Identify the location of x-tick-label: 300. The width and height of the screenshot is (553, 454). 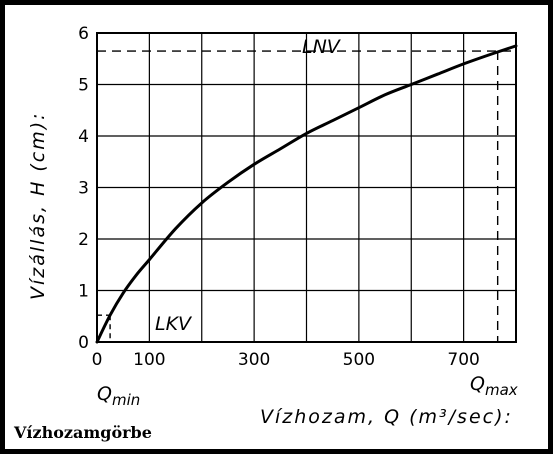
(254, 360).